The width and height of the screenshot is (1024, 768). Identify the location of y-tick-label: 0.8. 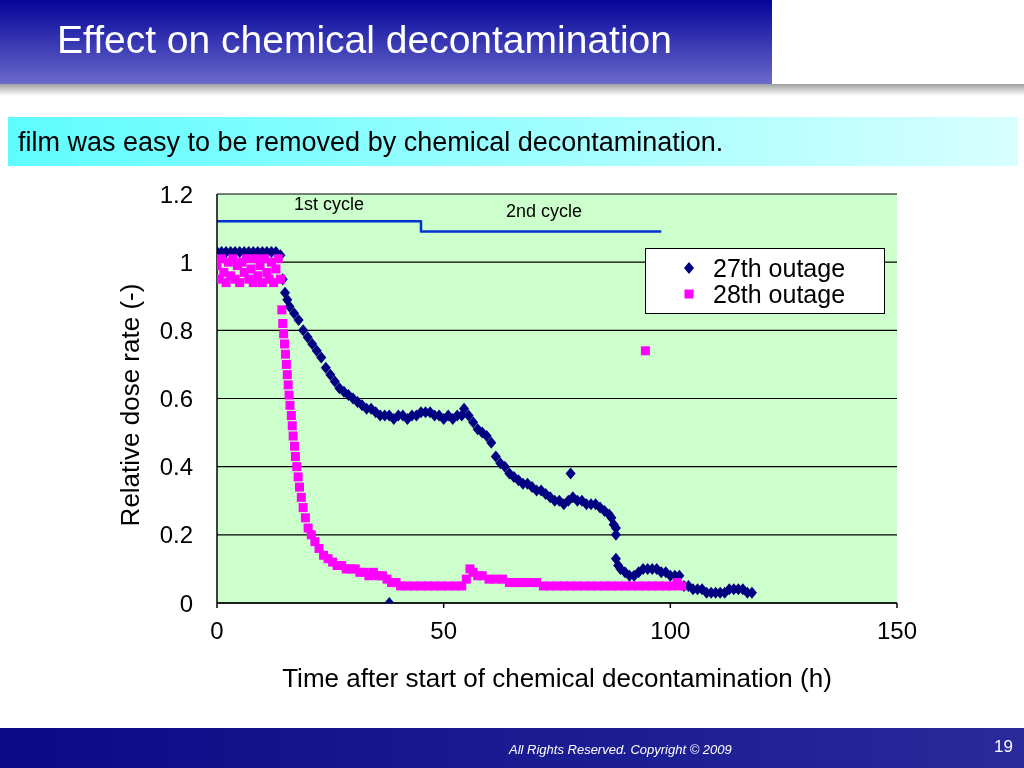
(176, 330).